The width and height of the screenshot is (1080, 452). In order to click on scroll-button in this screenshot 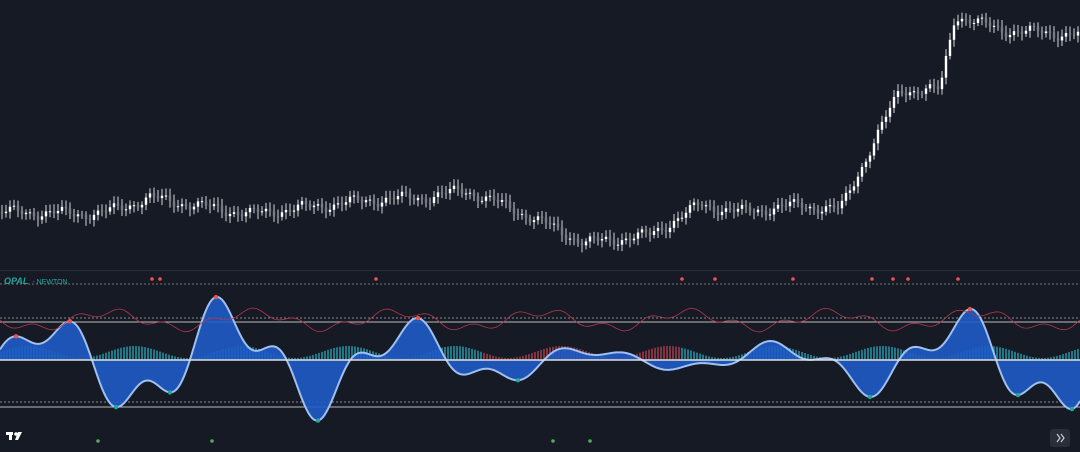, I will do `click(1060, 438)`.